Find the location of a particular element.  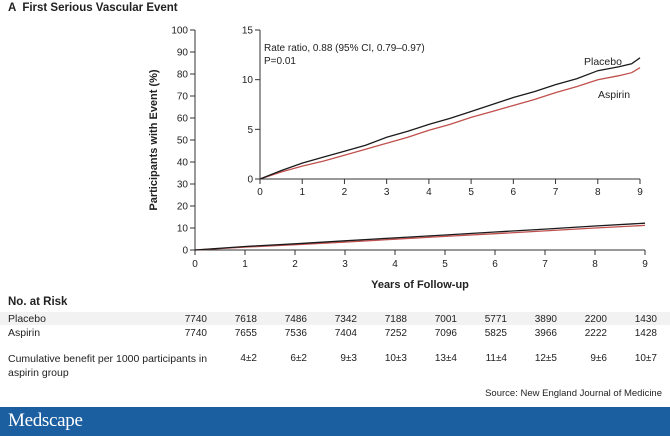

risk-cell: 7001 is located at coordinates (445, 319).